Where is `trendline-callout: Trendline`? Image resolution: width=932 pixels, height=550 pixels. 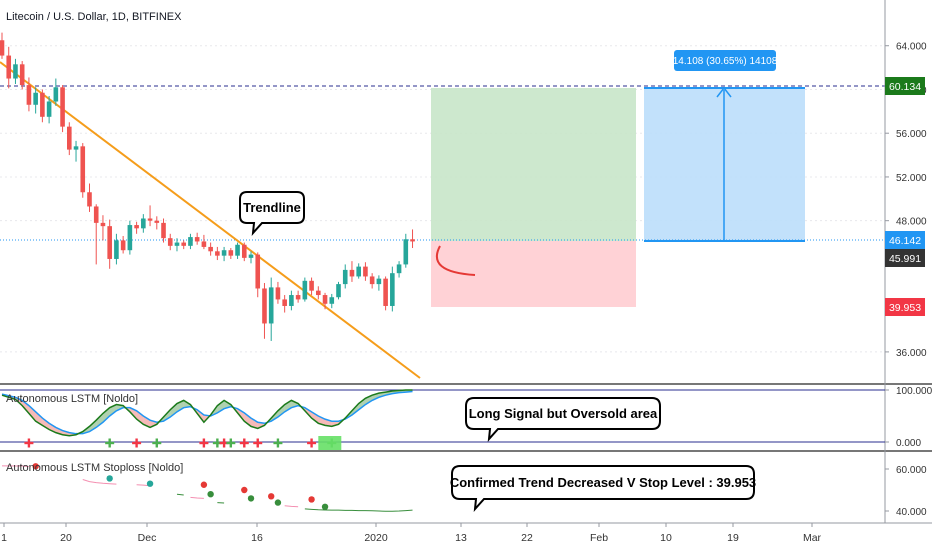 trendline-callout: Trendline is located at coordinates (272, 213).